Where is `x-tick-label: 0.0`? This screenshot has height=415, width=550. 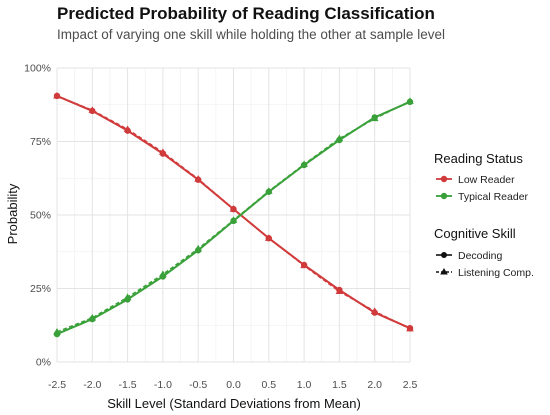
x-tick-label: 0.0 is located at coordinates (233, 385).